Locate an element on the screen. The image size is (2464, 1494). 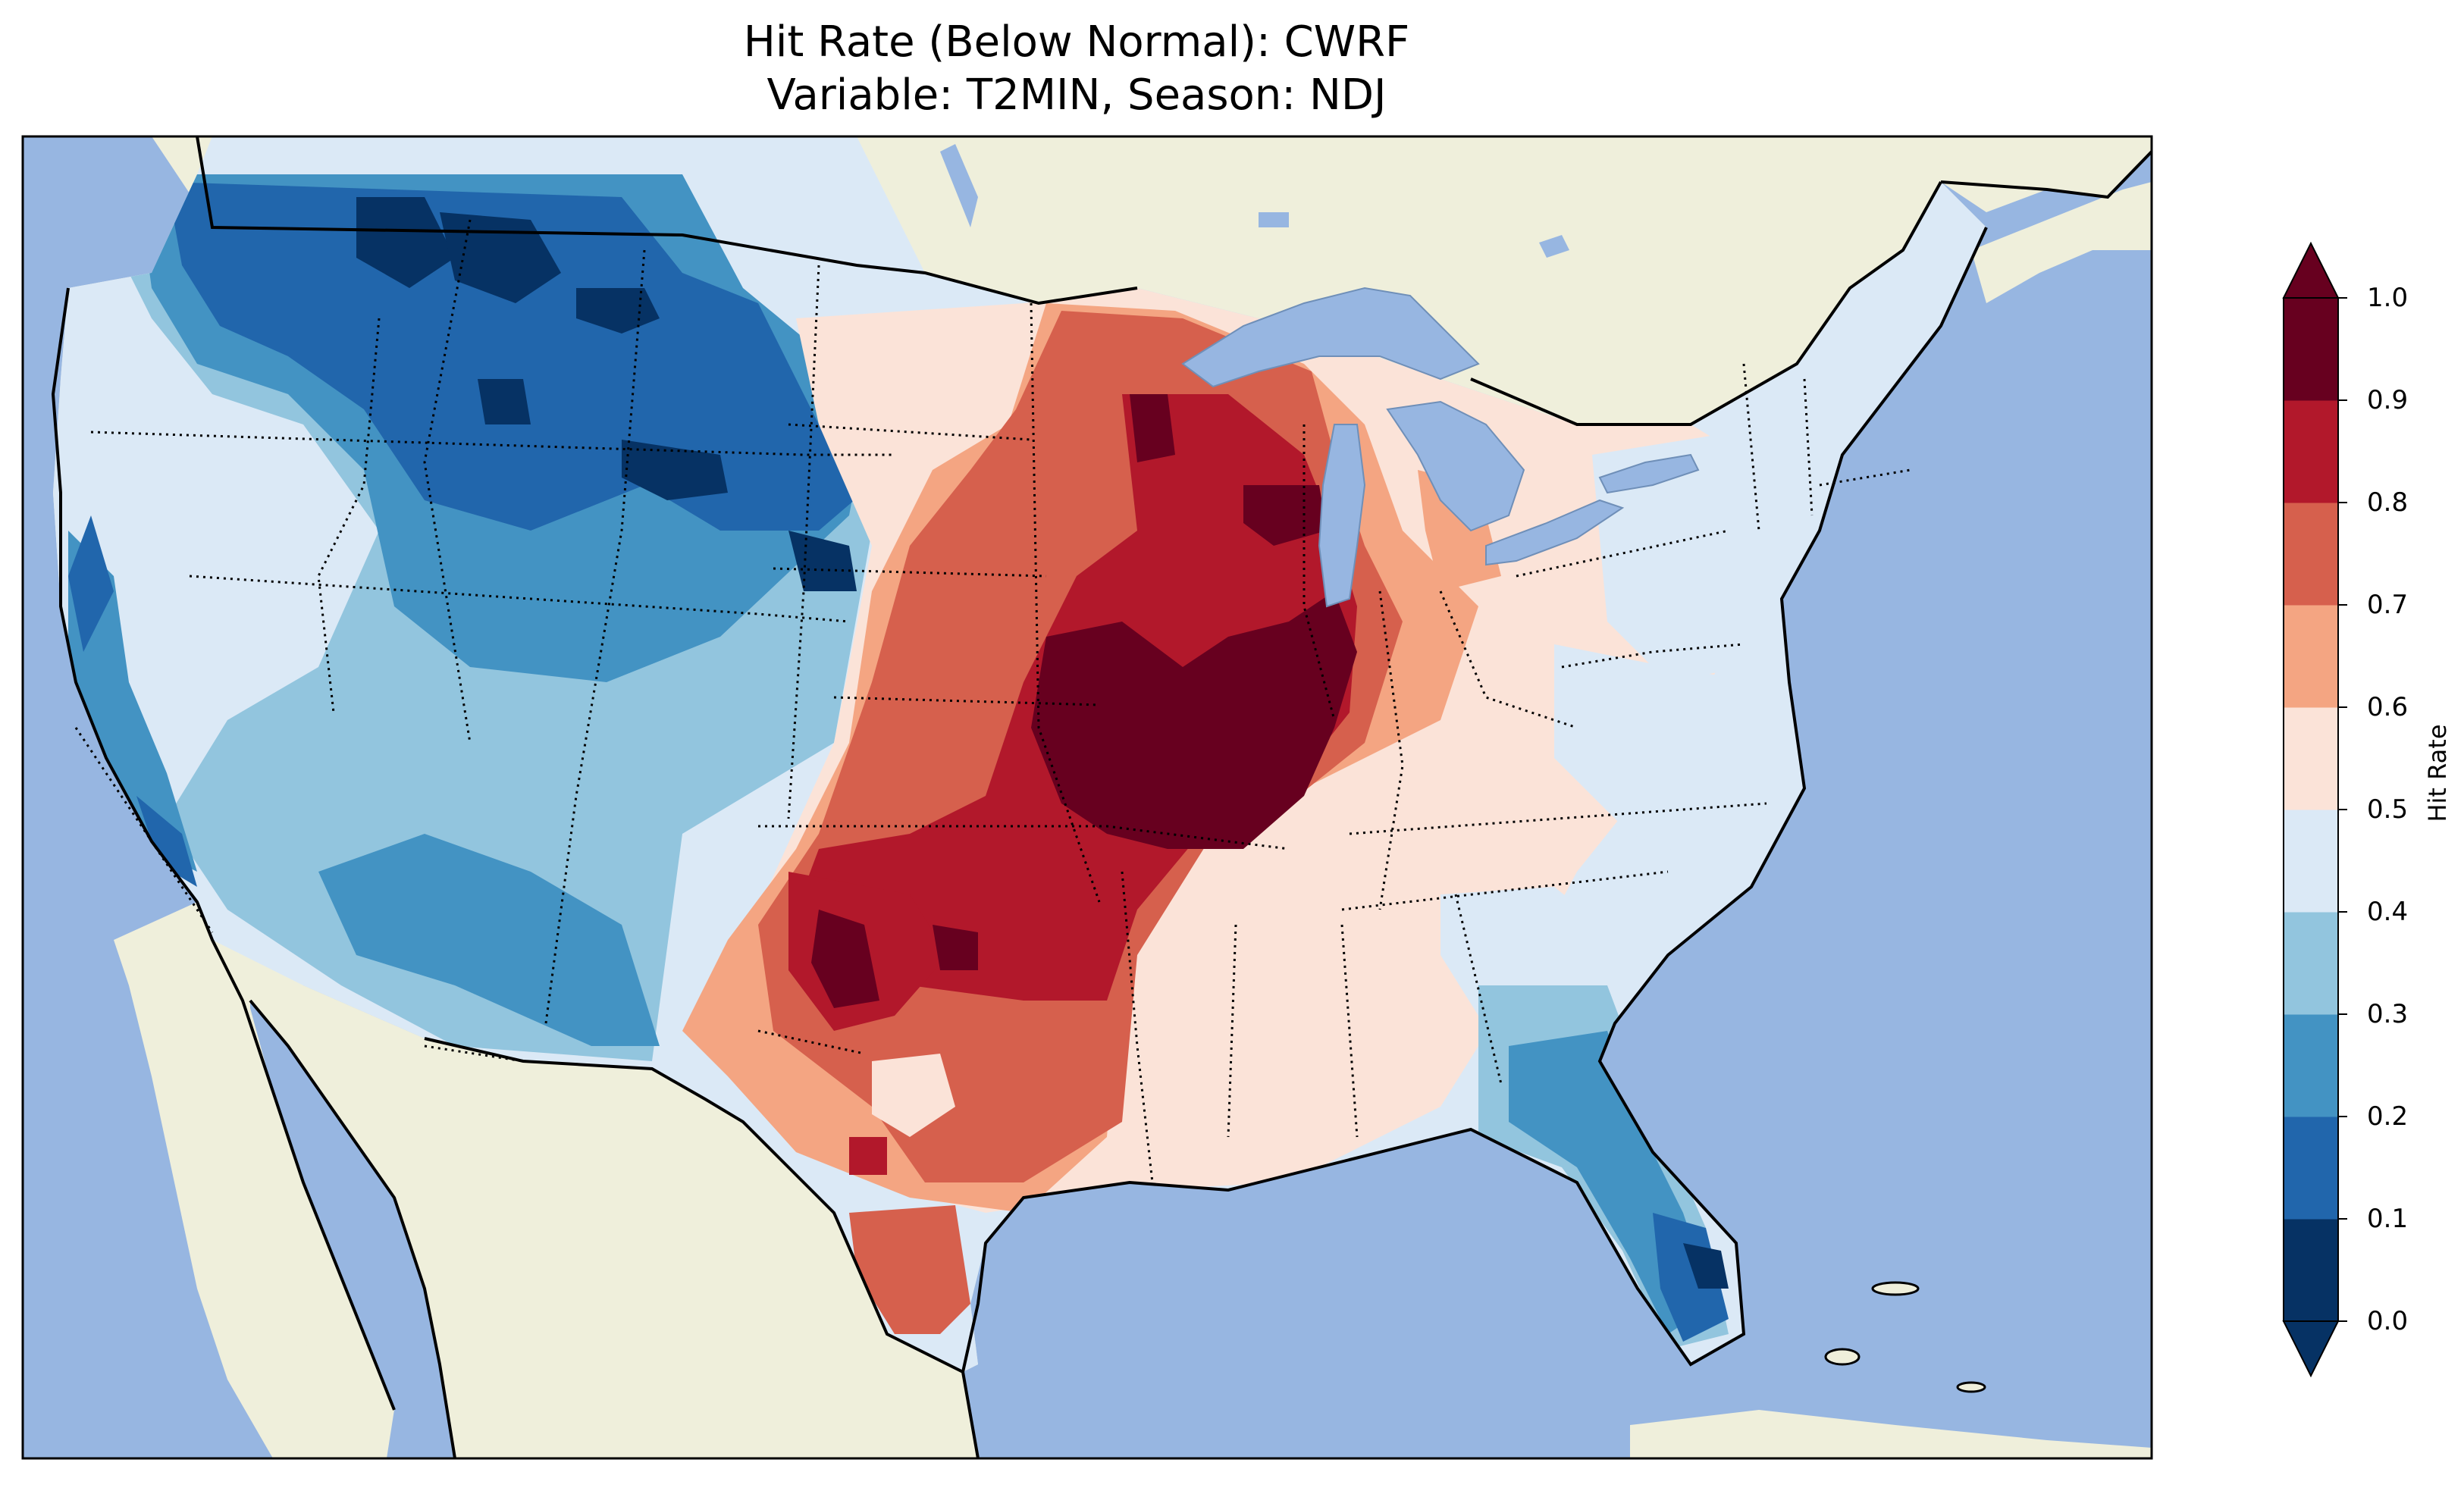
lake-erie is located at coordinates (1555, 532).